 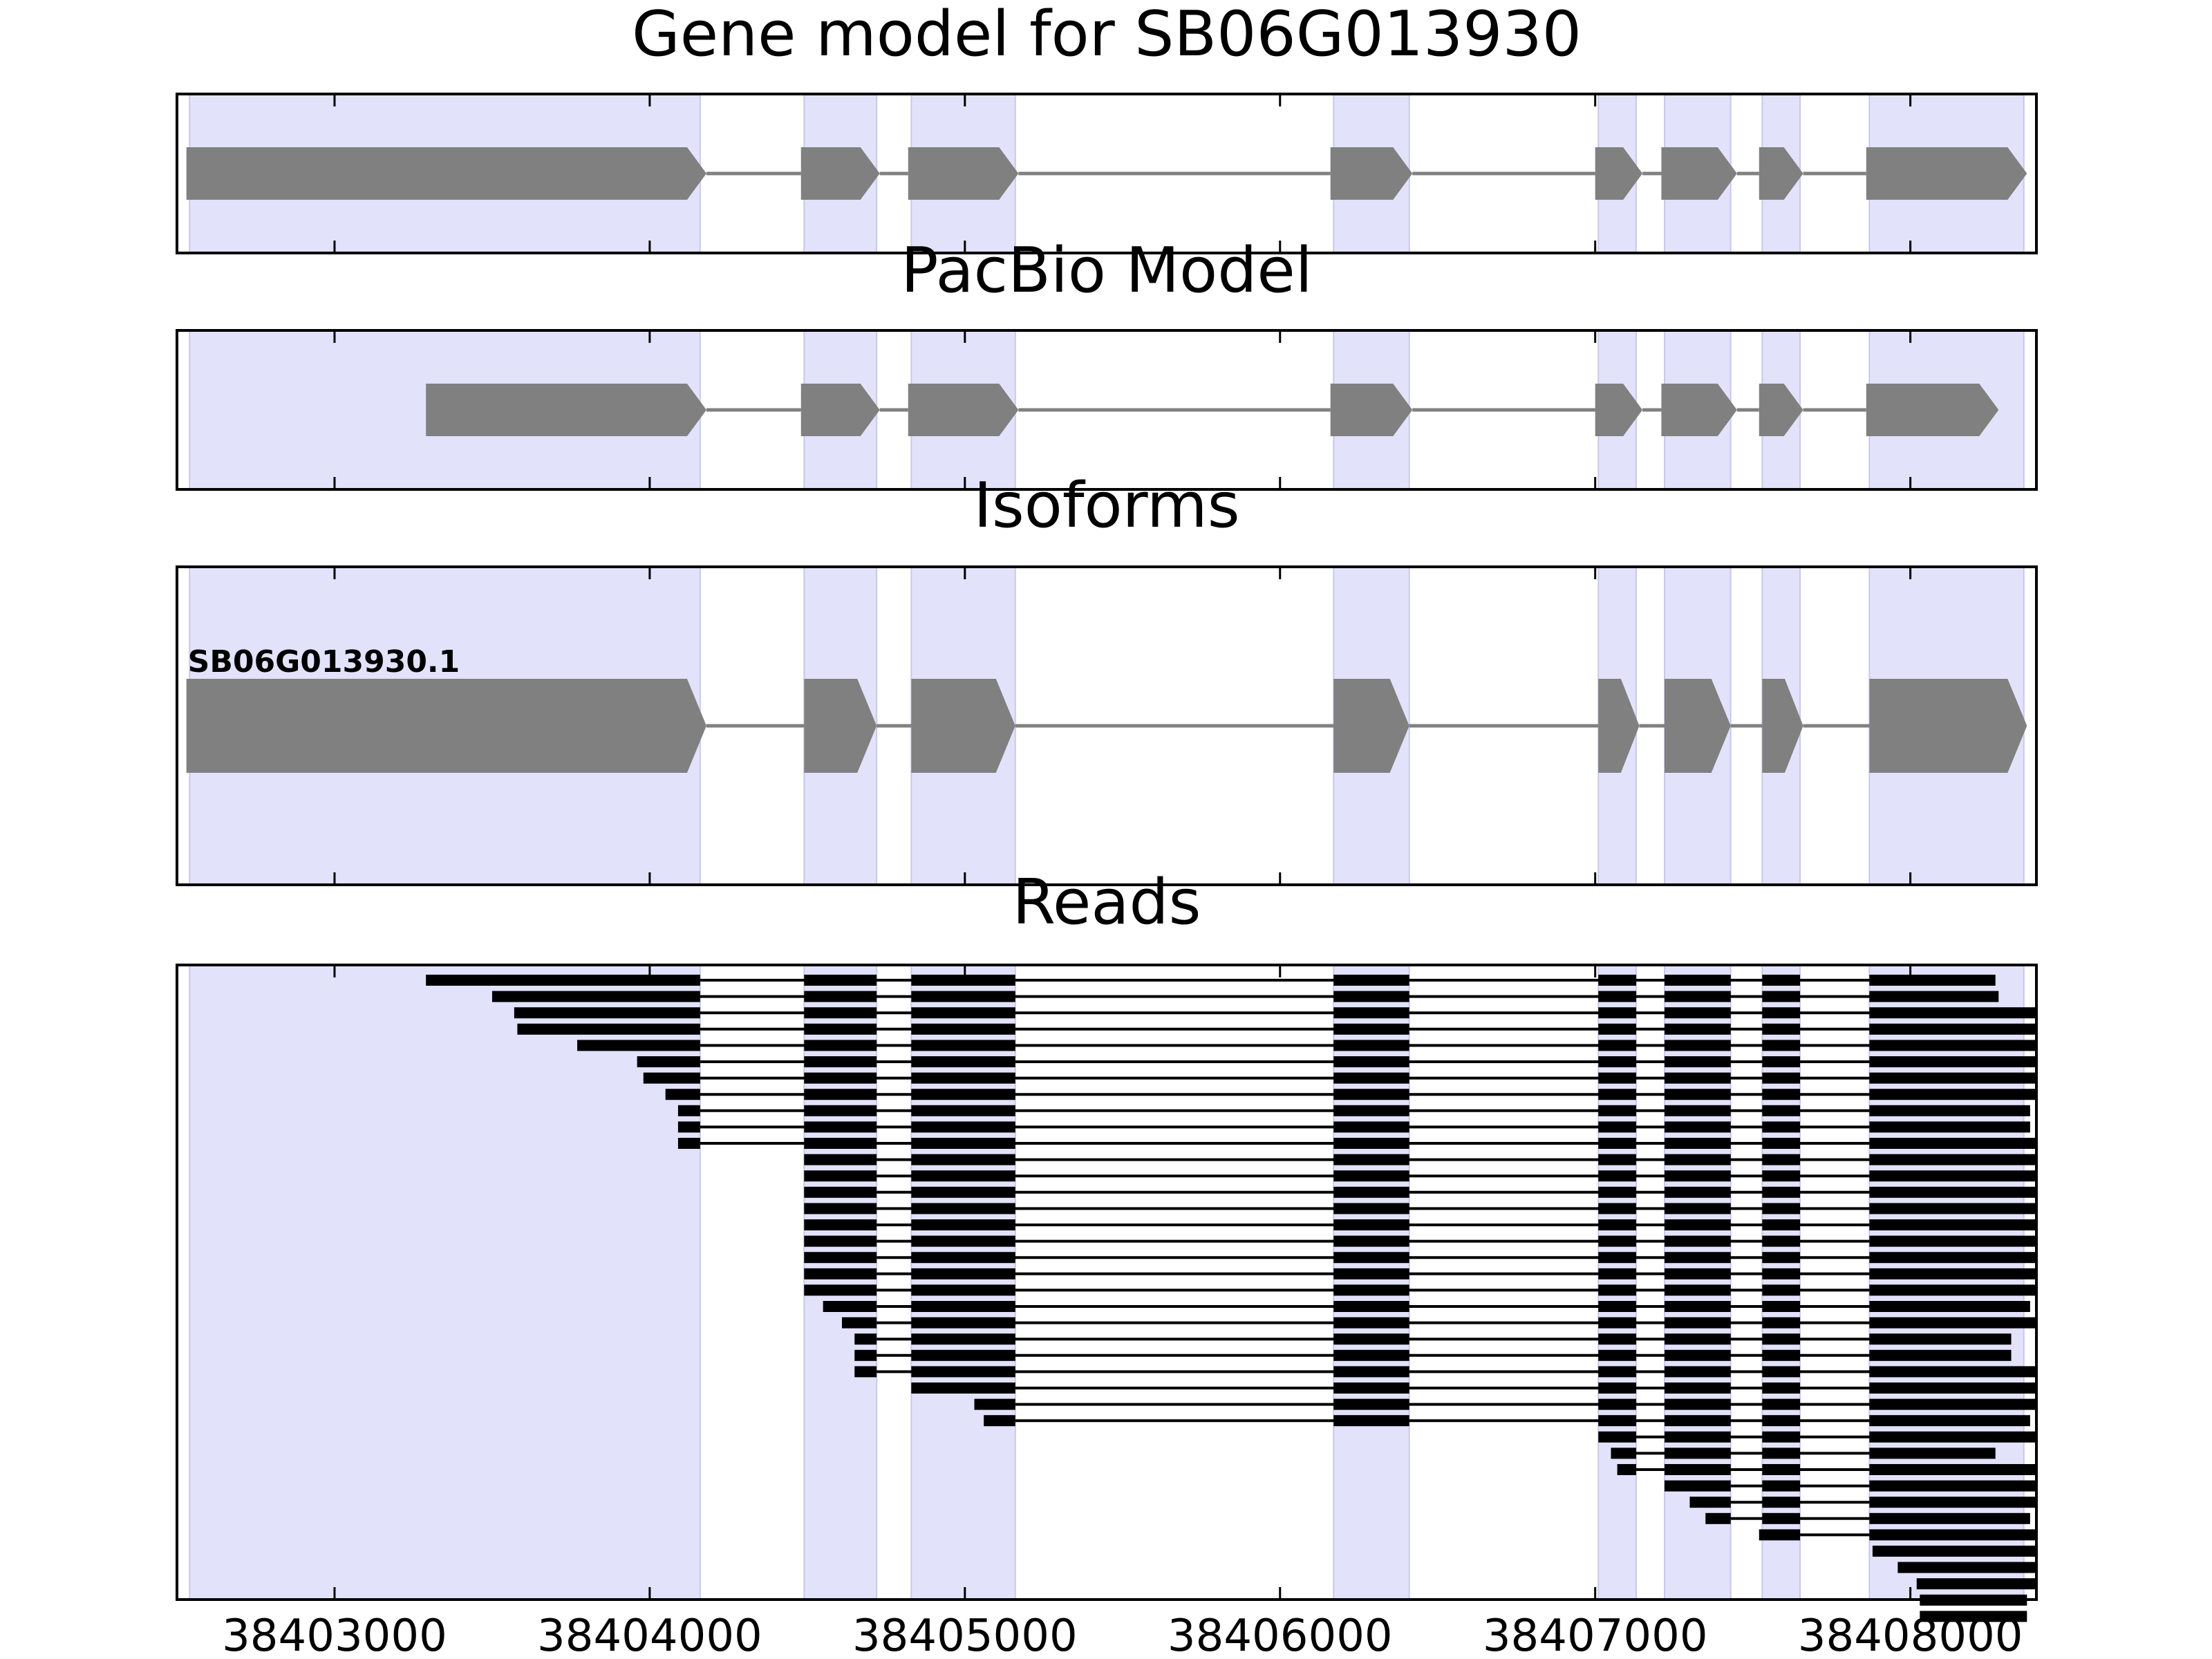 What do you see at coordinates (1910, 1635) in the screenshot?
I see `x-tick-label: 38408000` at bounding box center [1910, 1635].